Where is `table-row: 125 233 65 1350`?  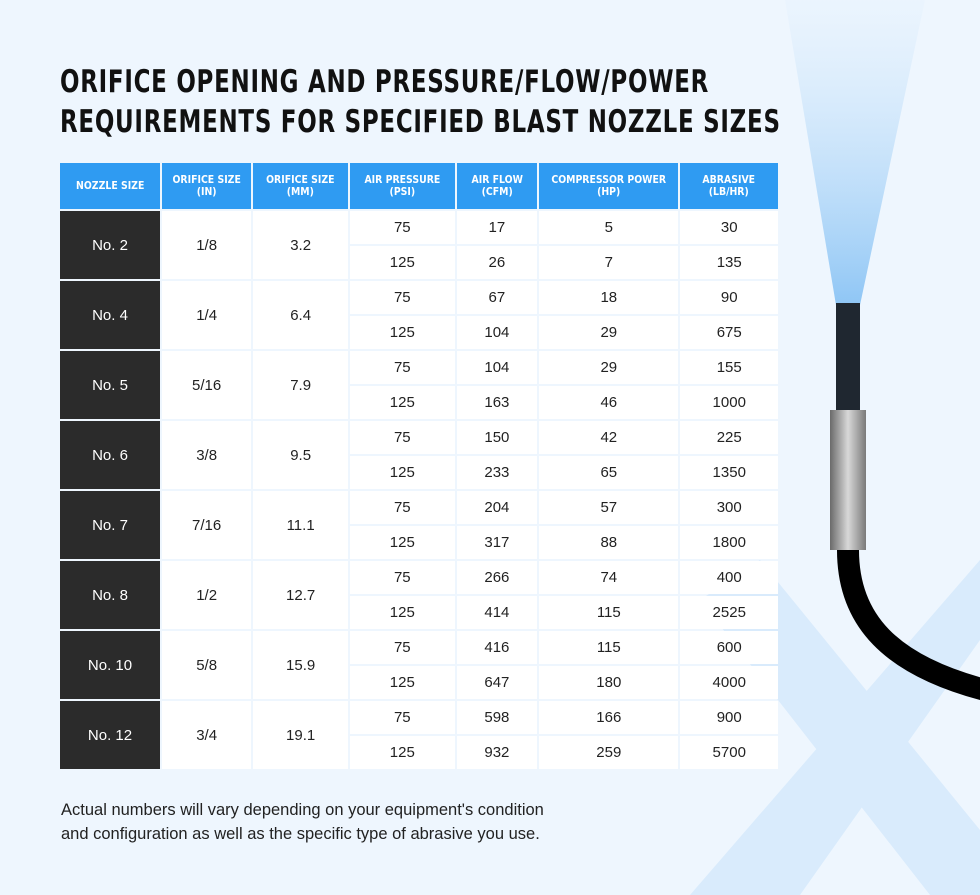
table-row: 125 233 65 1350 is located at coordinates (419, 472).